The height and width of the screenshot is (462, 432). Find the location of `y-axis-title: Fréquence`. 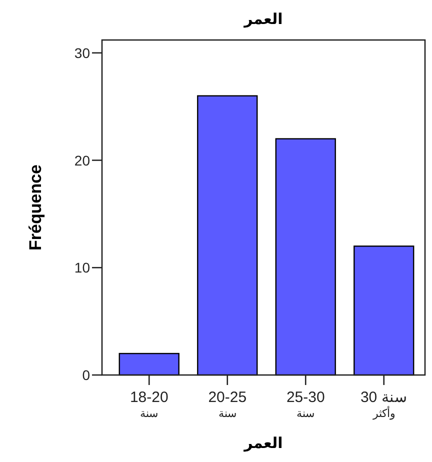

y-axis-title: Fréquence is located at coordinates (35, 207).